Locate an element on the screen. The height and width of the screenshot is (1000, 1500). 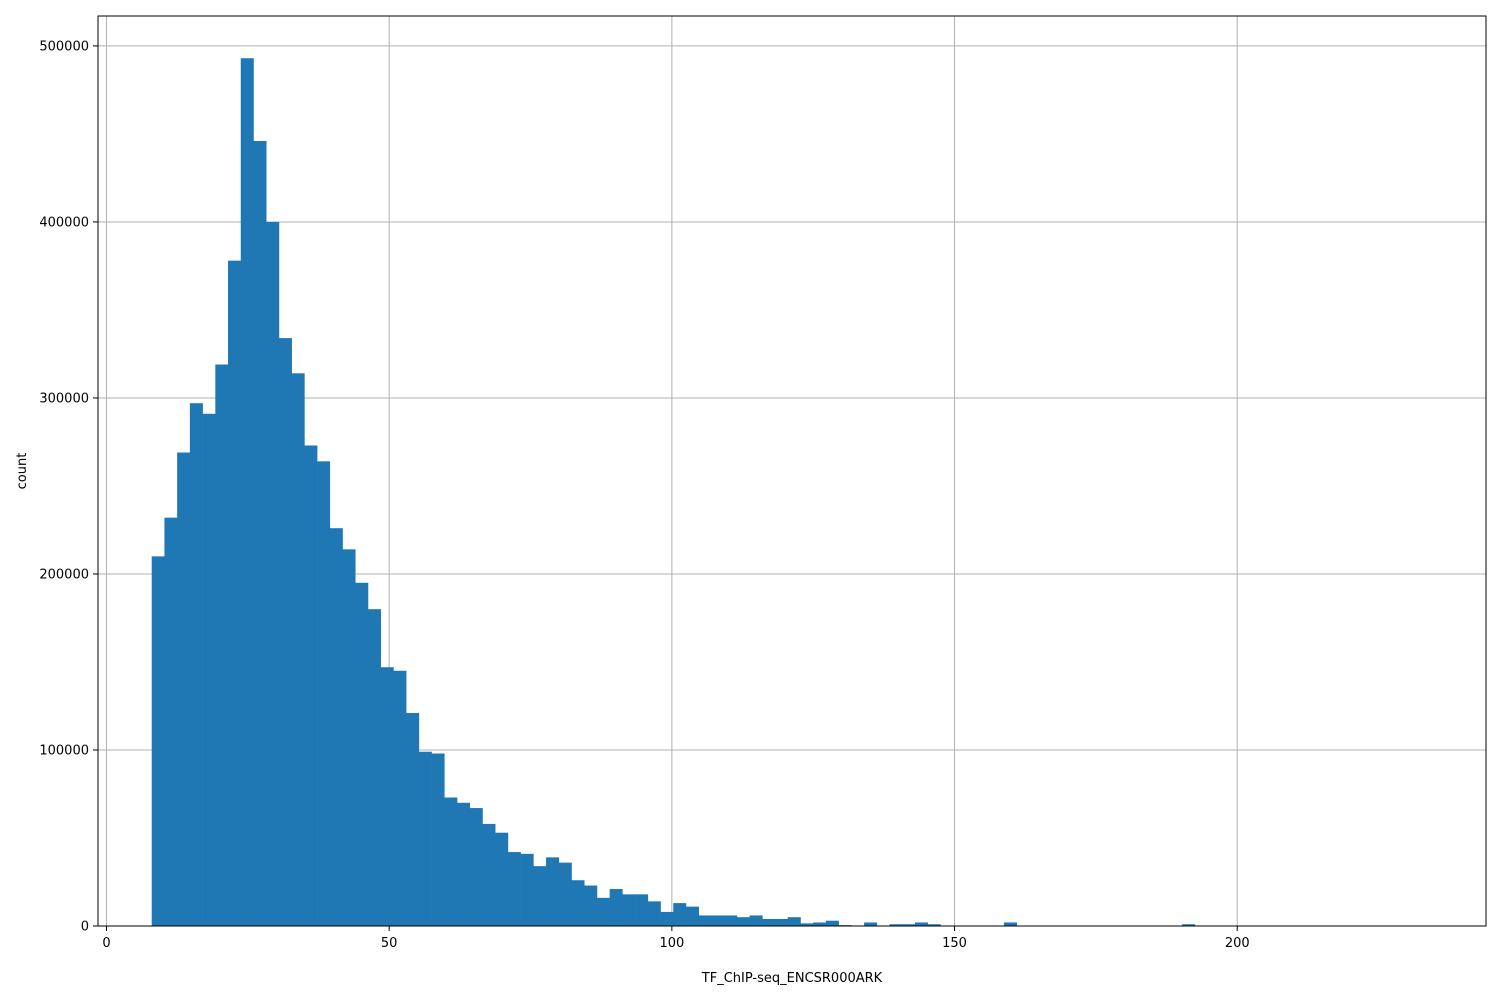
x-tick-label: 100 is located at coordinates (671, 943).